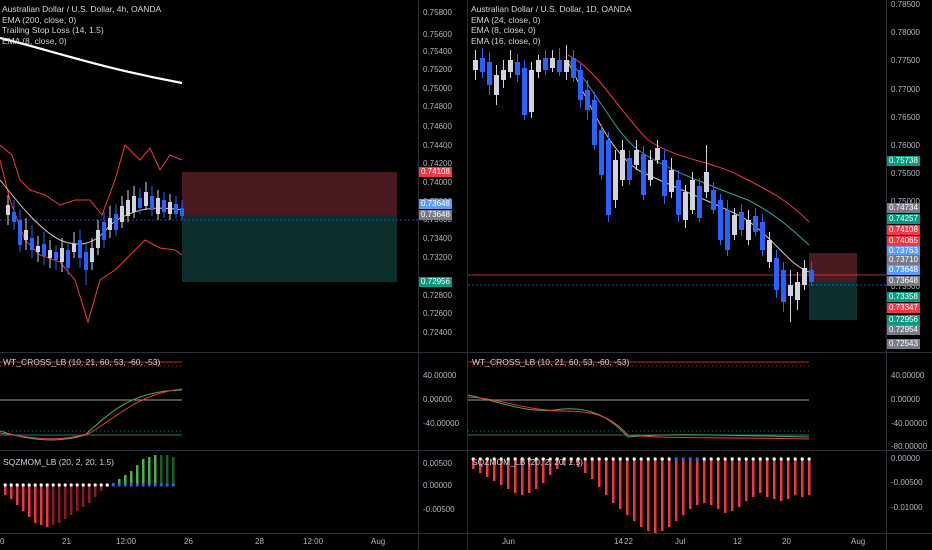 This screenshot has height=550, width=932. What do you see at coordinates (551, 362) in the screenshot?
I see `right-wt-cross-legend: WT_CROSS_LB (10, 21, 60, 53, -60, -53)` at bounding box center [551, 362].